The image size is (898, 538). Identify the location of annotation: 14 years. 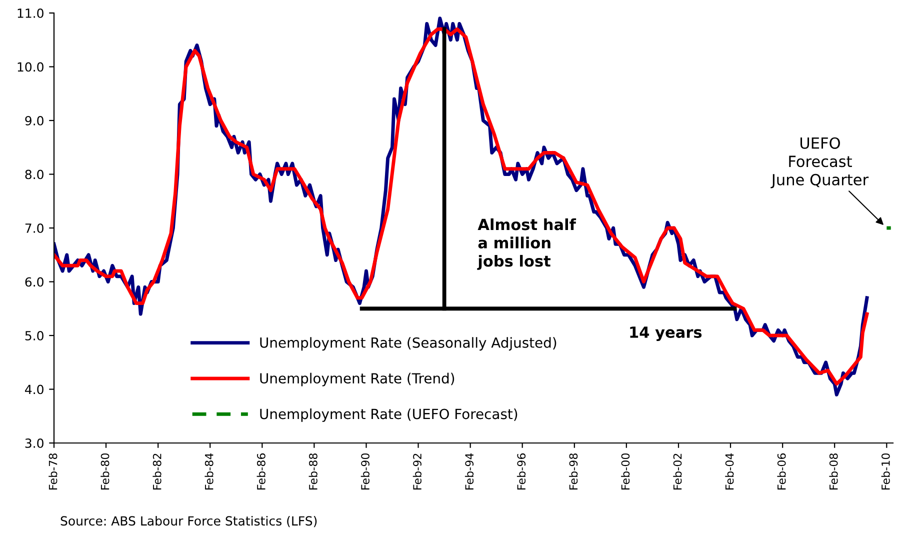
(666, 334).